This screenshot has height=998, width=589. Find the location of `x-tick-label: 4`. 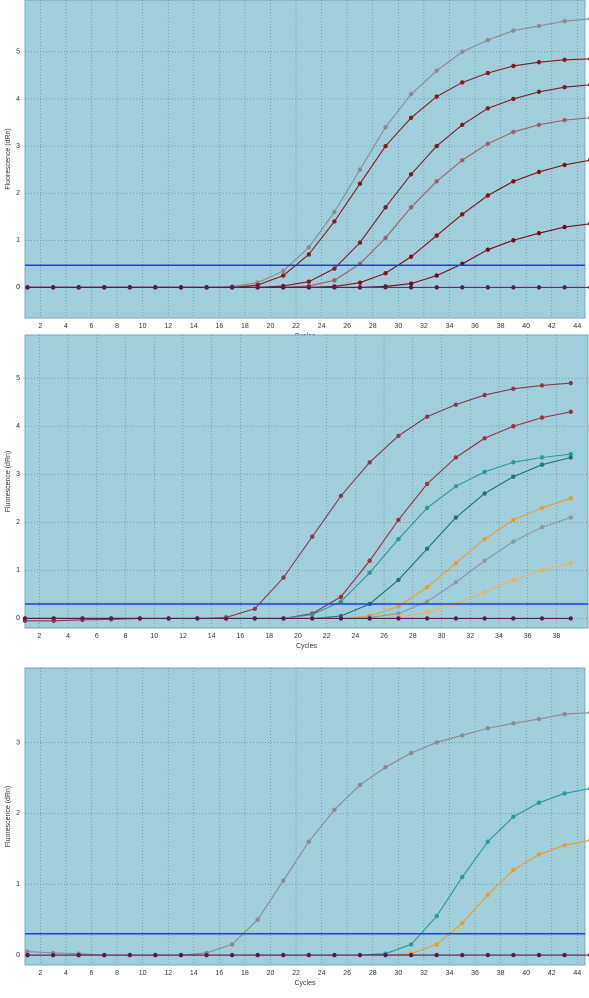

x-tick-label: 4 is located at coordinates (66, 973).